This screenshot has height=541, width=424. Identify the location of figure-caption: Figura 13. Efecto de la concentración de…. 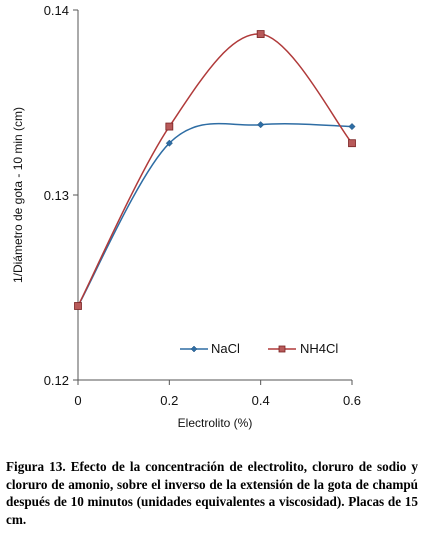
(212, 493).